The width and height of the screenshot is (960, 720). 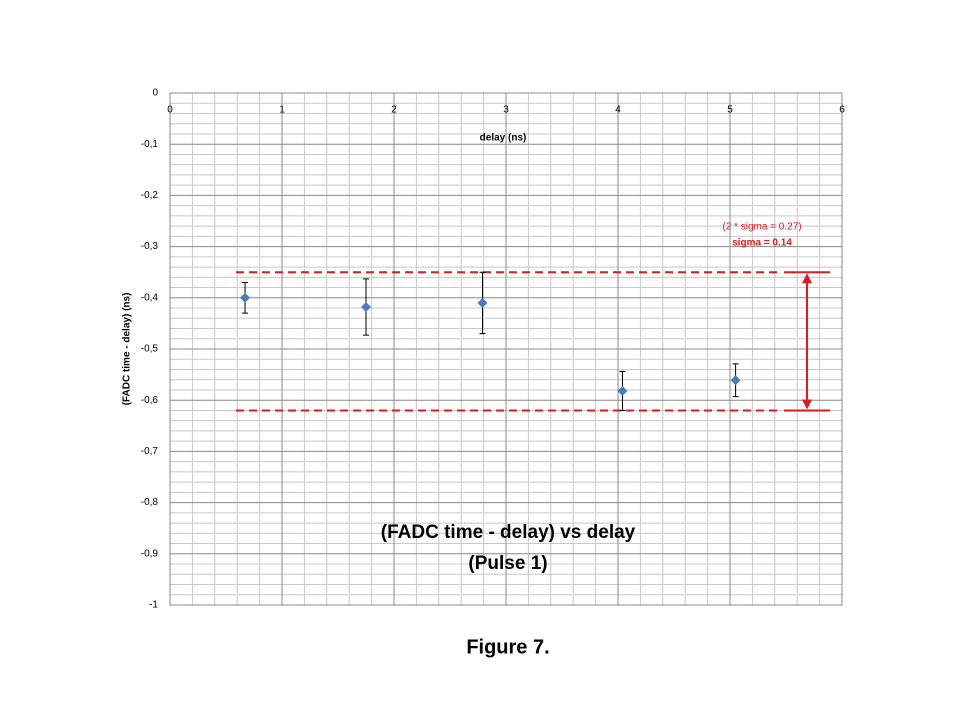 What do you see at coordinates (394, 110) in the screenshot?
I see `x-tick-label: 2` at bounding box center [394, 110].